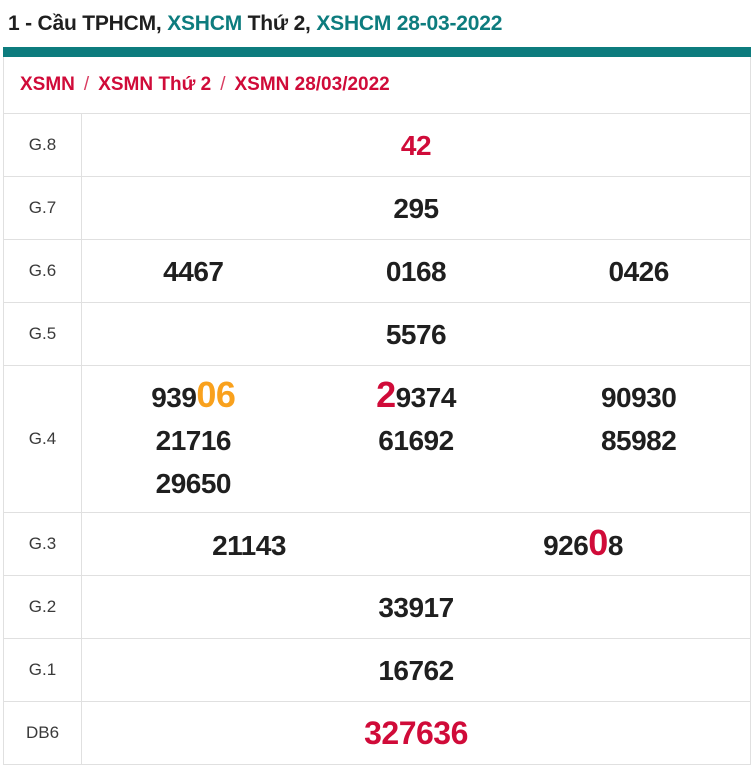  I want to click on title-link: XSHCM 28-03-2022, so click(409, 23).